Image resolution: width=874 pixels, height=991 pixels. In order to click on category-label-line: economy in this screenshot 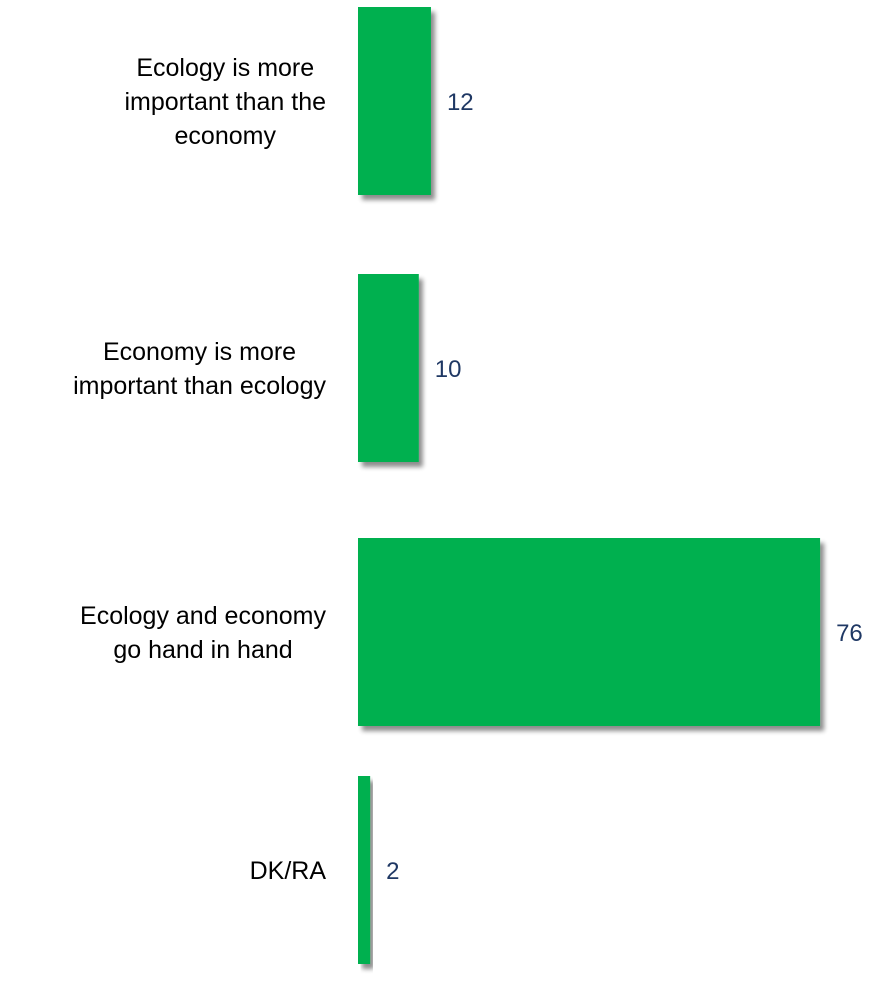, I will do `click(226, 136)`.